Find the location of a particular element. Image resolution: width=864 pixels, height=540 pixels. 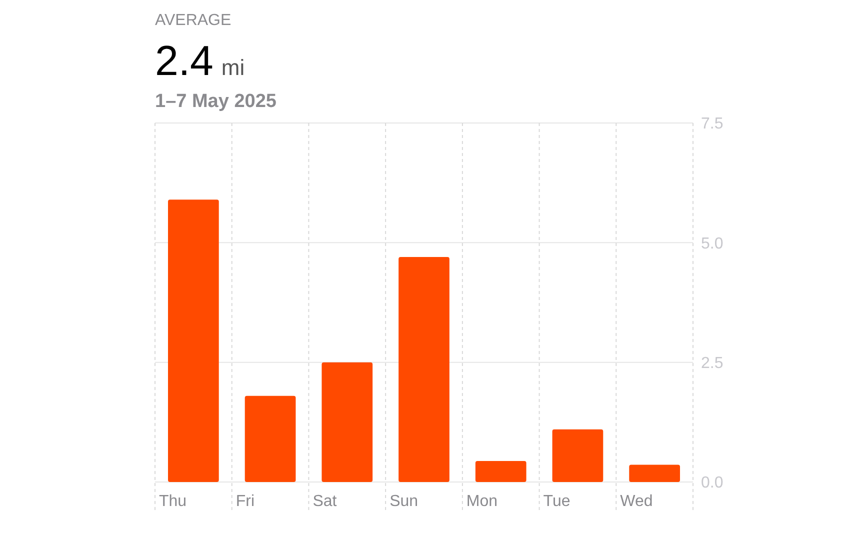

y-tick-label: 7.5 is located at coordinates (712, 124).